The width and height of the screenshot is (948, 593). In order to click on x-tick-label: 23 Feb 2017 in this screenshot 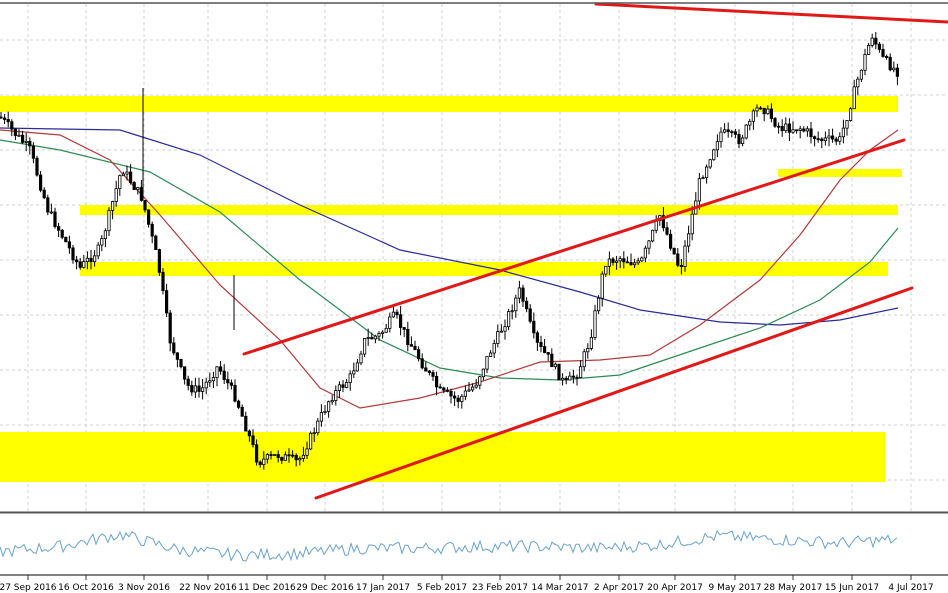, I will do `click(500, 588)`.